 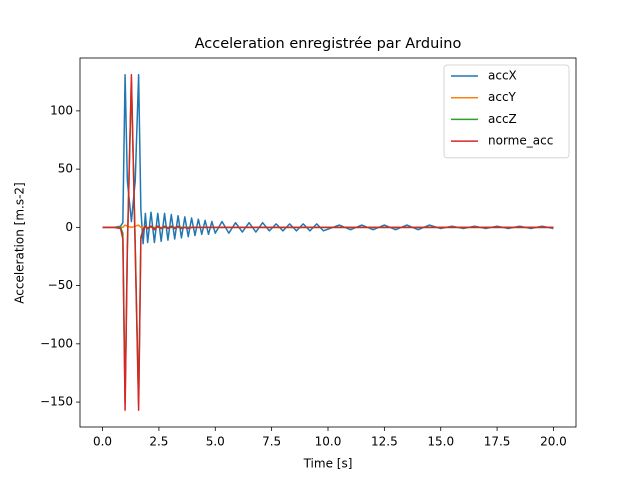 What do you see at coordinates (65, 169) in the screenshot?
I see `y-tick-label: 50` at bounding box center [65, 169].